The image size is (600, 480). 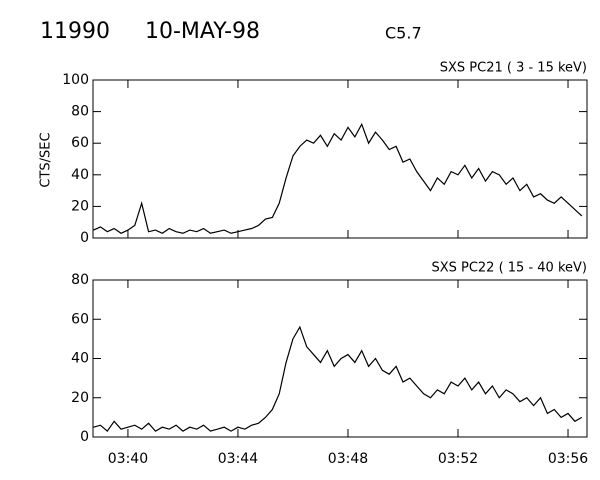 What do you see at coordinates (403, 33) in the screenshot?
I see `annotation: C5.7` at bounding box center [403, 33].